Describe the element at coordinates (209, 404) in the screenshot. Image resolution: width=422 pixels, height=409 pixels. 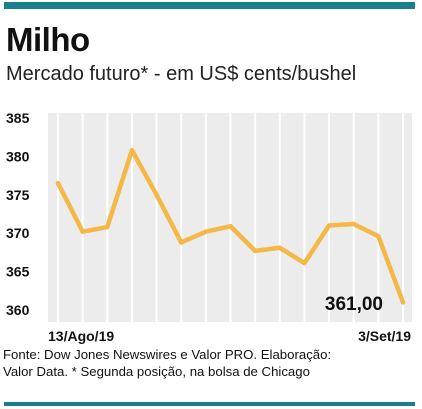
I see `bottom-accent-bar` at that location.